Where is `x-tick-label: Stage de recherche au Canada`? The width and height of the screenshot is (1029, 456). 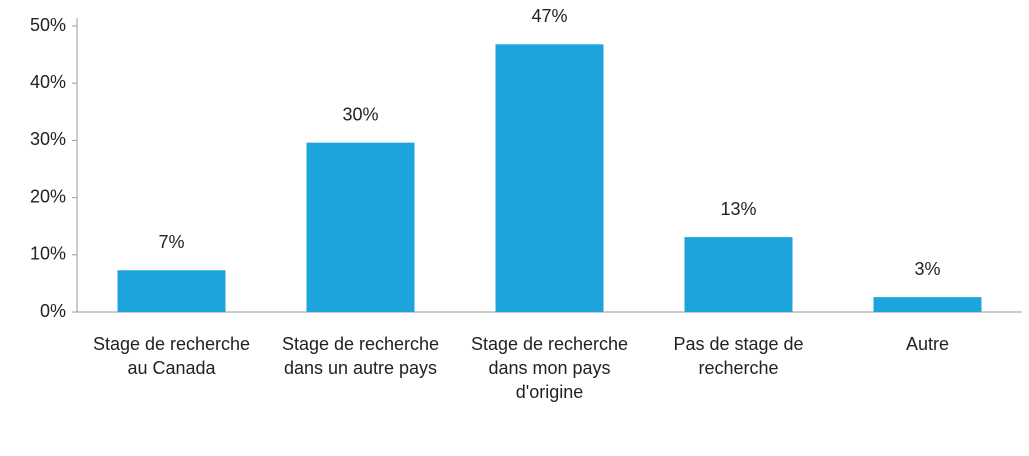
x-tick-label: Stage de recherche au Canada is located at coordinates (171, 356).